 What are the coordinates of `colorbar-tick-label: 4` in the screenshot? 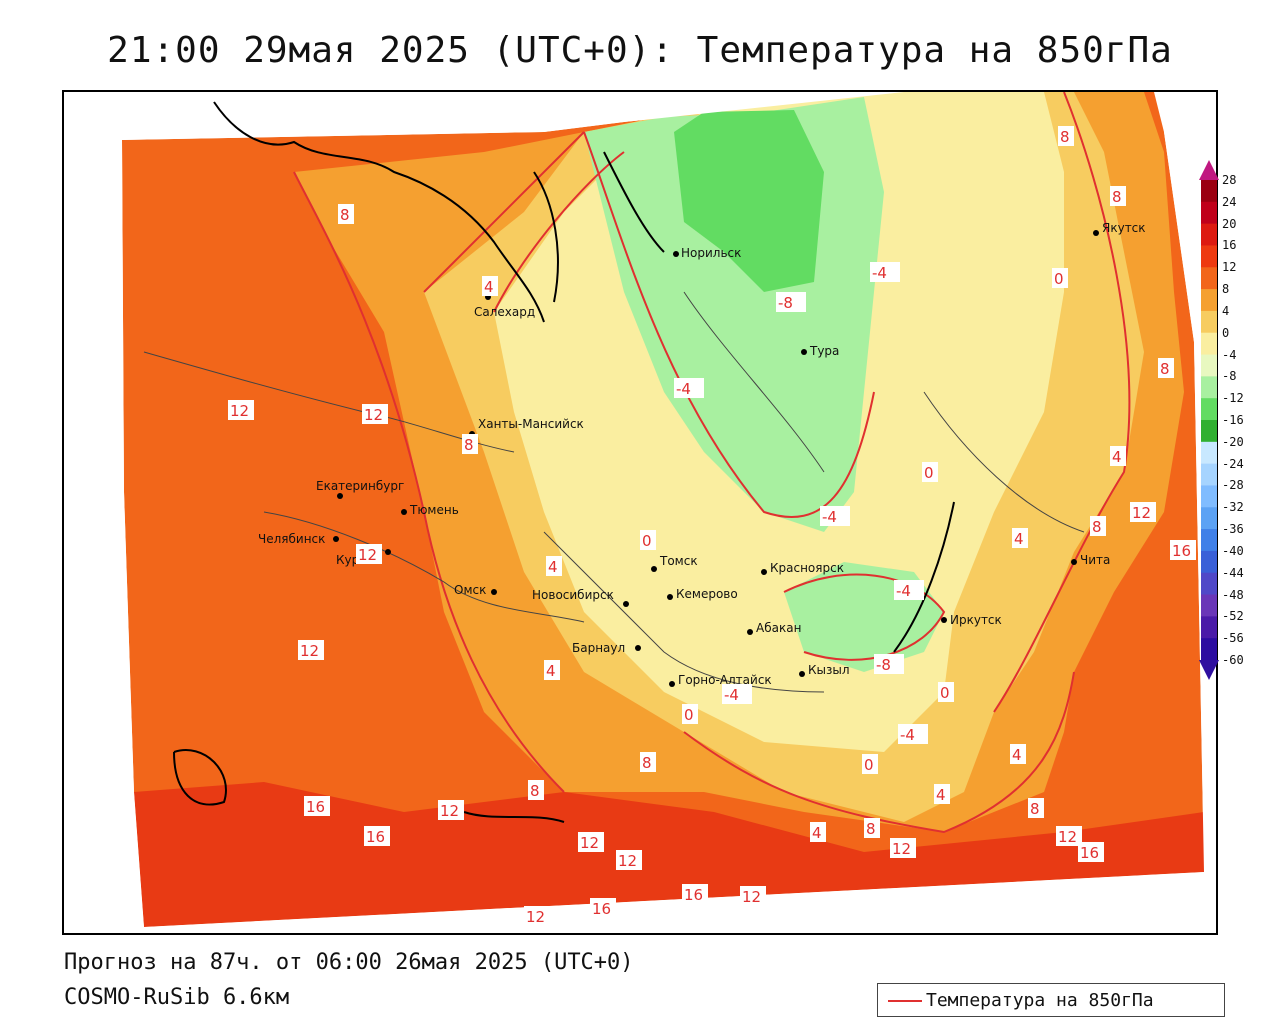 It's located at (1226, 310).